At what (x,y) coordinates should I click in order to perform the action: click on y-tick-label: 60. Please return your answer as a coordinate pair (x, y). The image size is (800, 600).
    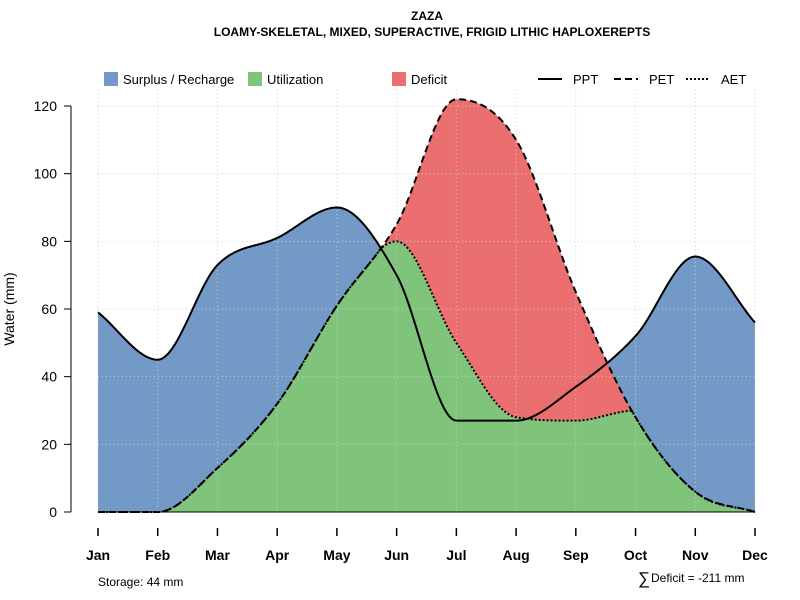
    Looking at the image, I should click on (49, 309).